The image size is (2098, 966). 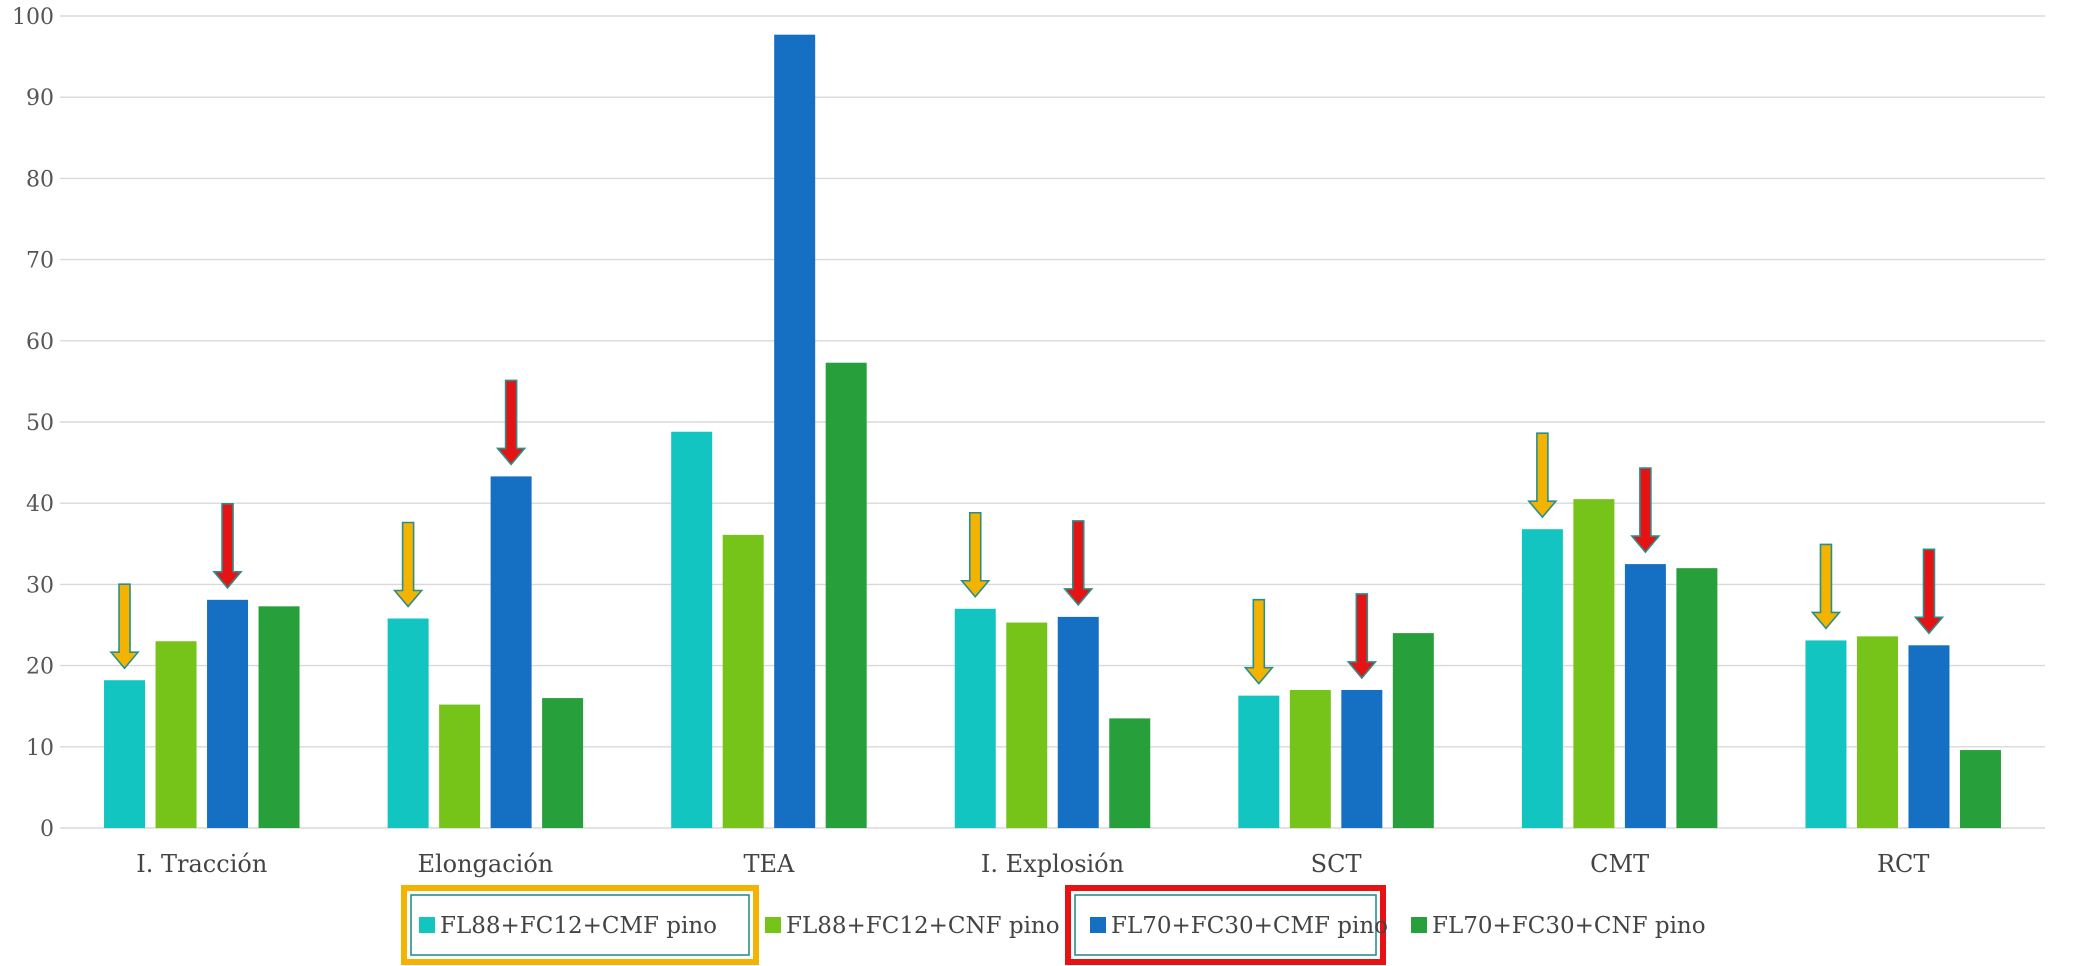 What do you see at coordinates (1130, 773) in the screenshot?
I see `bar-I. Explosión-FL70+FC30+CNF pino` at bounding box center [1130, 773].